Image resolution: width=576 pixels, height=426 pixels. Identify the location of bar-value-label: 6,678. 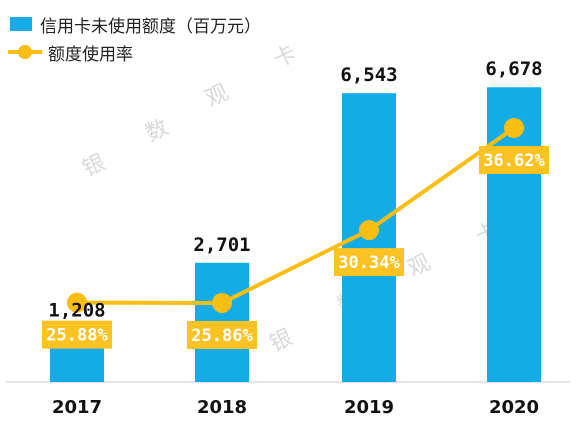
(513, 69).